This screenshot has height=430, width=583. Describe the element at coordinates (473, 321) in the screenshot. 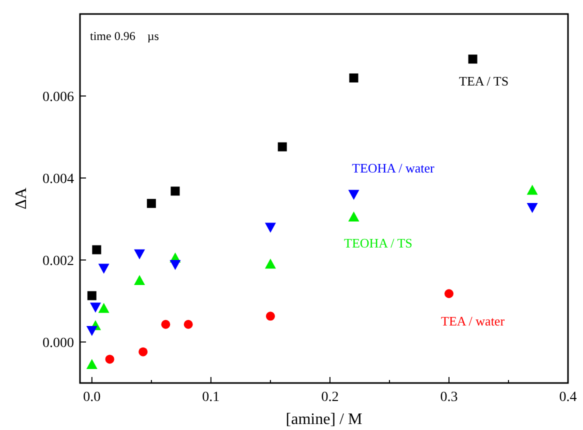

I see `series-label: TEA / water` at that location.